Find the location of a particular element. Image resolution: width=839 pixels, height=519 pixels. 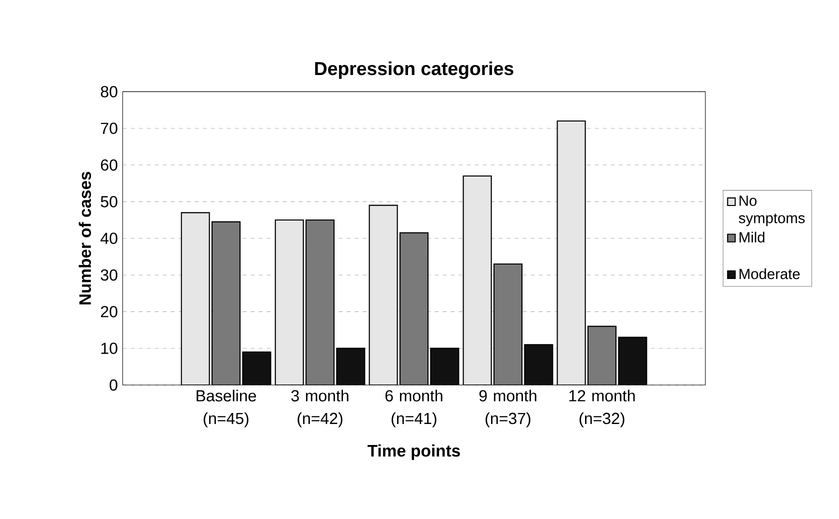

y-tick-label: 60 is located at coordinates (109, 165).